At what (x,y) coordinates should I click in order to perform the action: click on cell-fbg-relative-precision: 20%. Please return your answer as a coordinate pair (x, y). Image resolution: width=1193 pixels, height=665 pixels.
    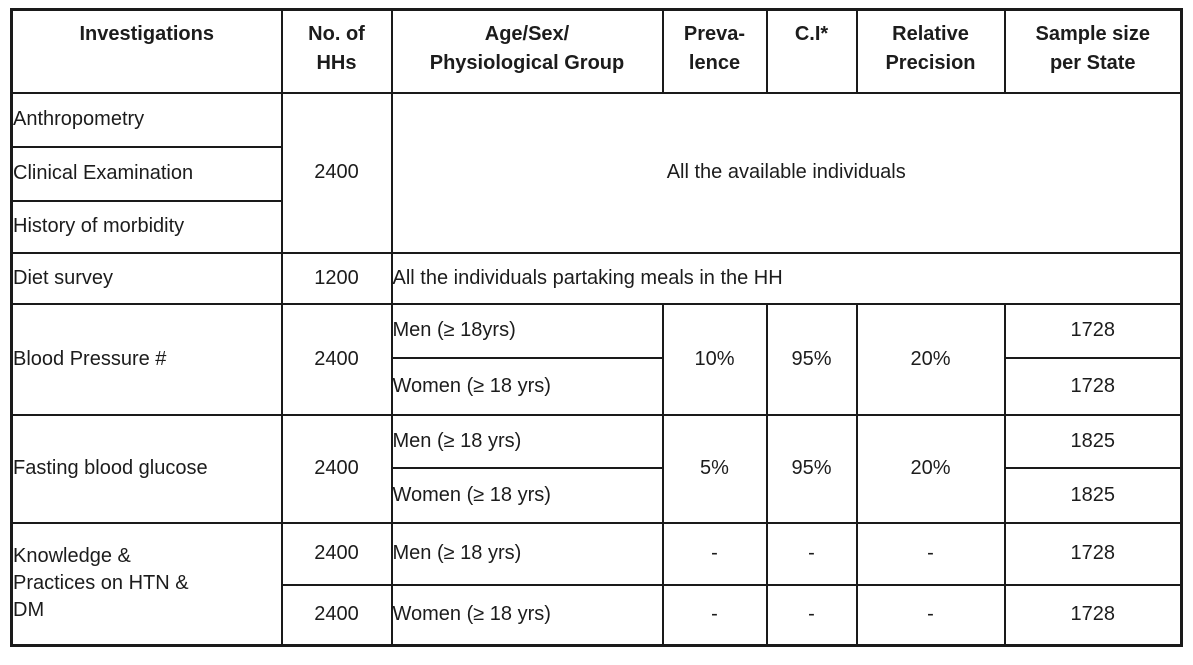
    Looking at the image, I should click on (930, 468).